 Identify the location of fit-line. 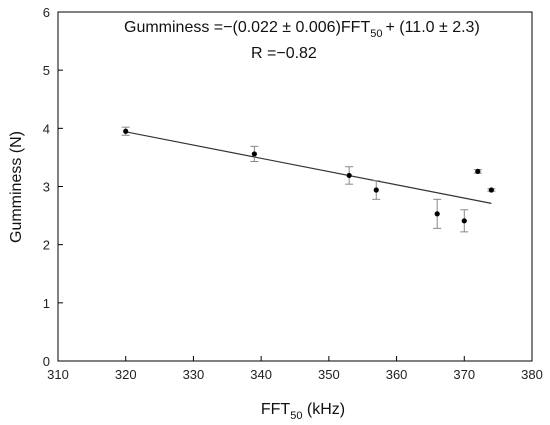
(308, 167).